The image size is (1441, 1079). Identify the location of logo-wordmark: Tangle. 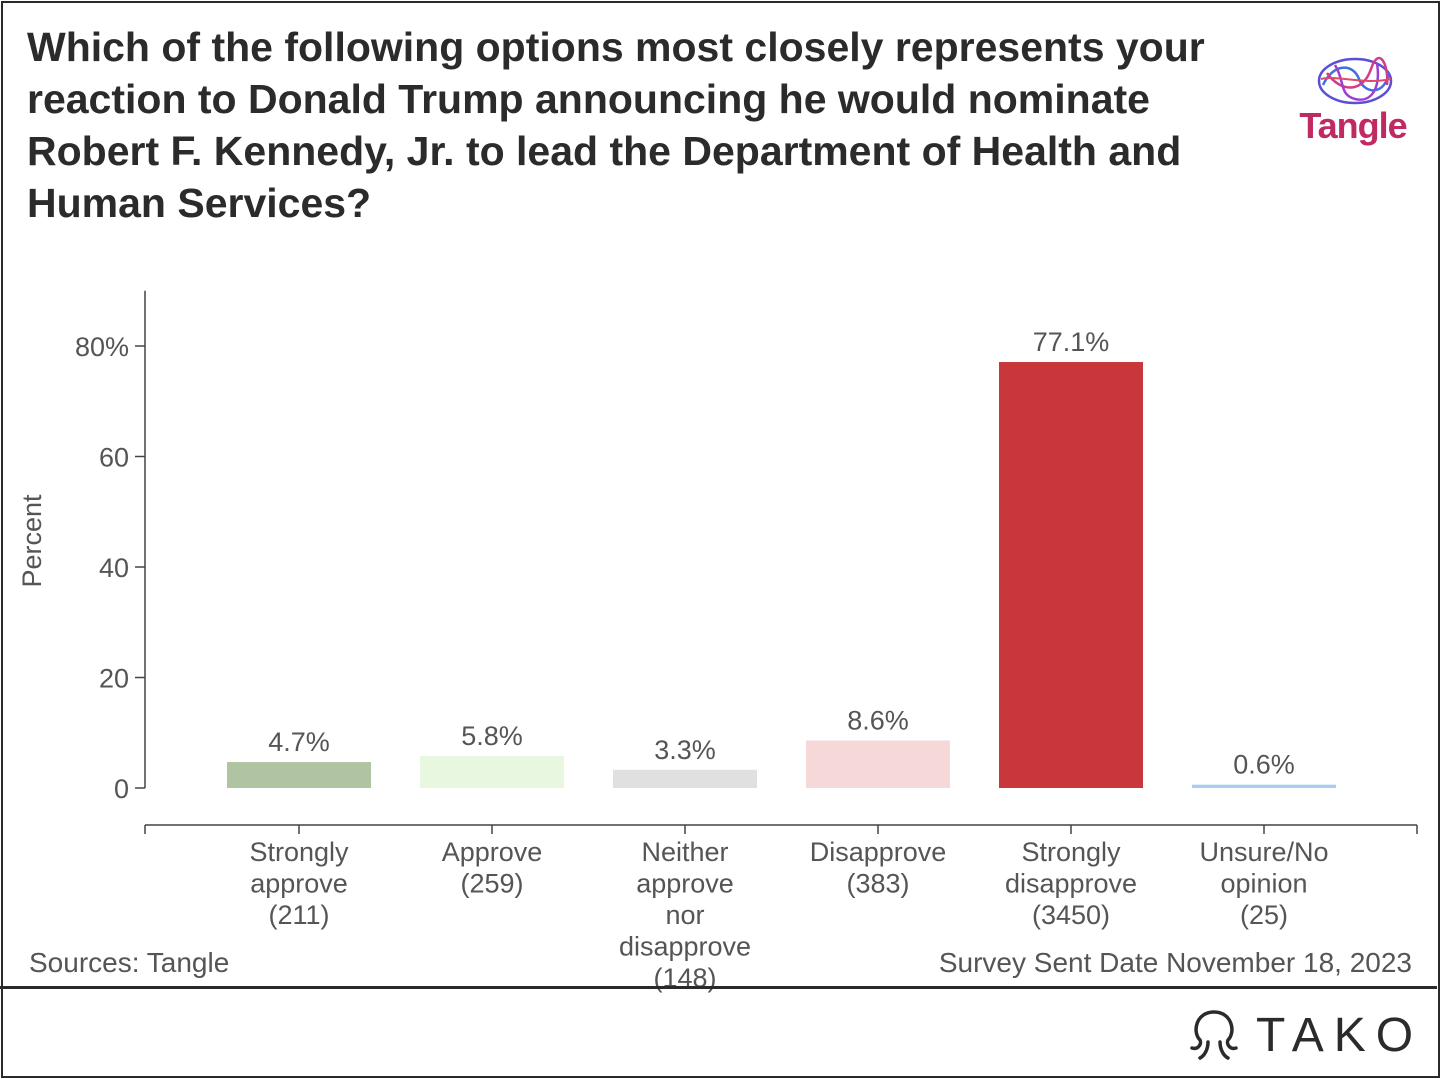
(1353, 125).